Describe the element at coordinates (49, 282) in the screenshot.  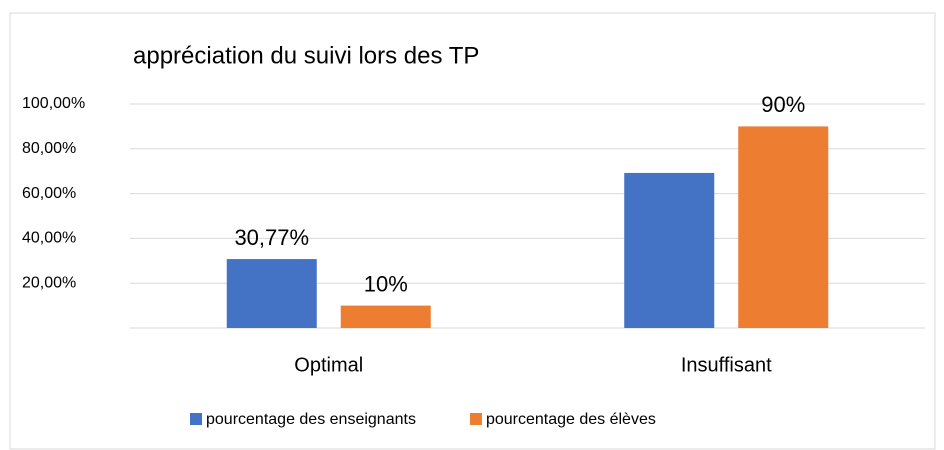
I see `y-tick-label: 20,00%` at that location.